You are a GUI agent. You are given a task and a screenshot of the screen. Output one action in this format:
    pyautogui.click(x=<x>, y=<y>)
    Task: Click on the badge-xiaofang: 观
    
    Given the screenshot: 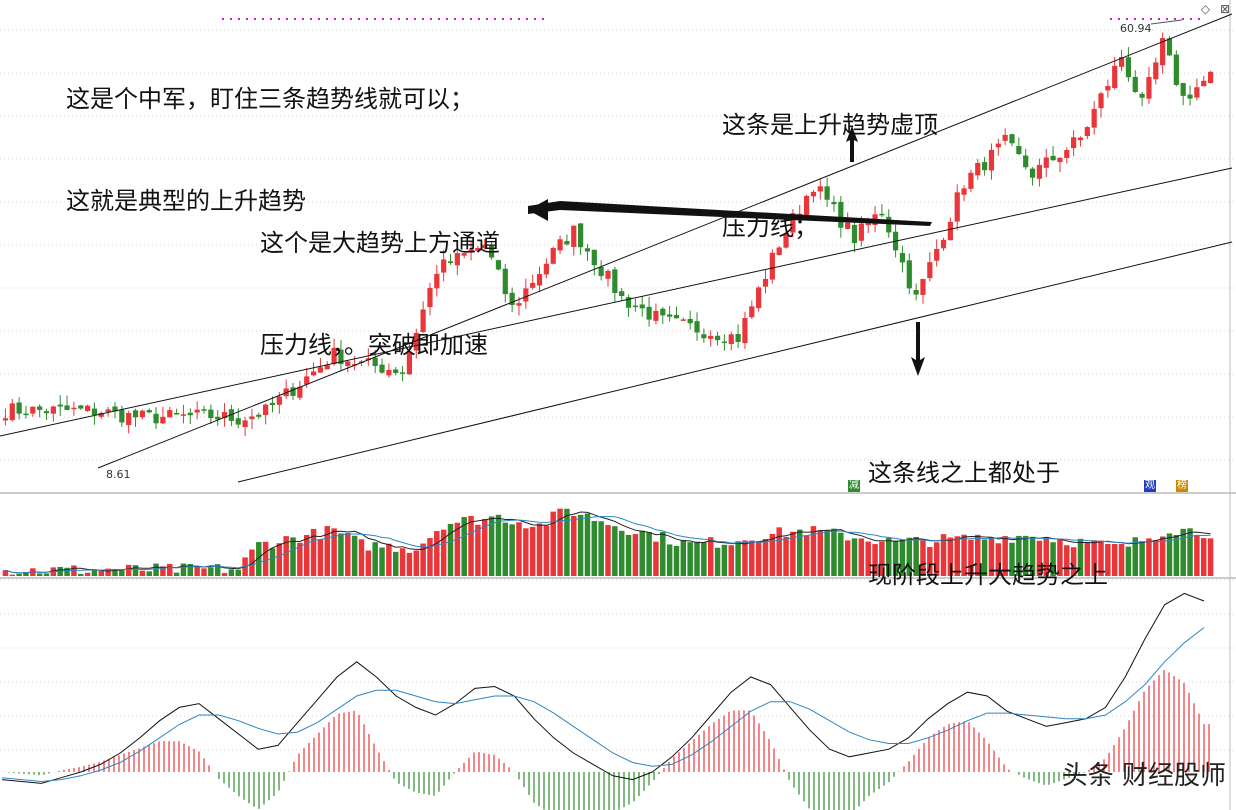 What is the action you would take?
    pyautogui.click(x=1150, y=486)
    